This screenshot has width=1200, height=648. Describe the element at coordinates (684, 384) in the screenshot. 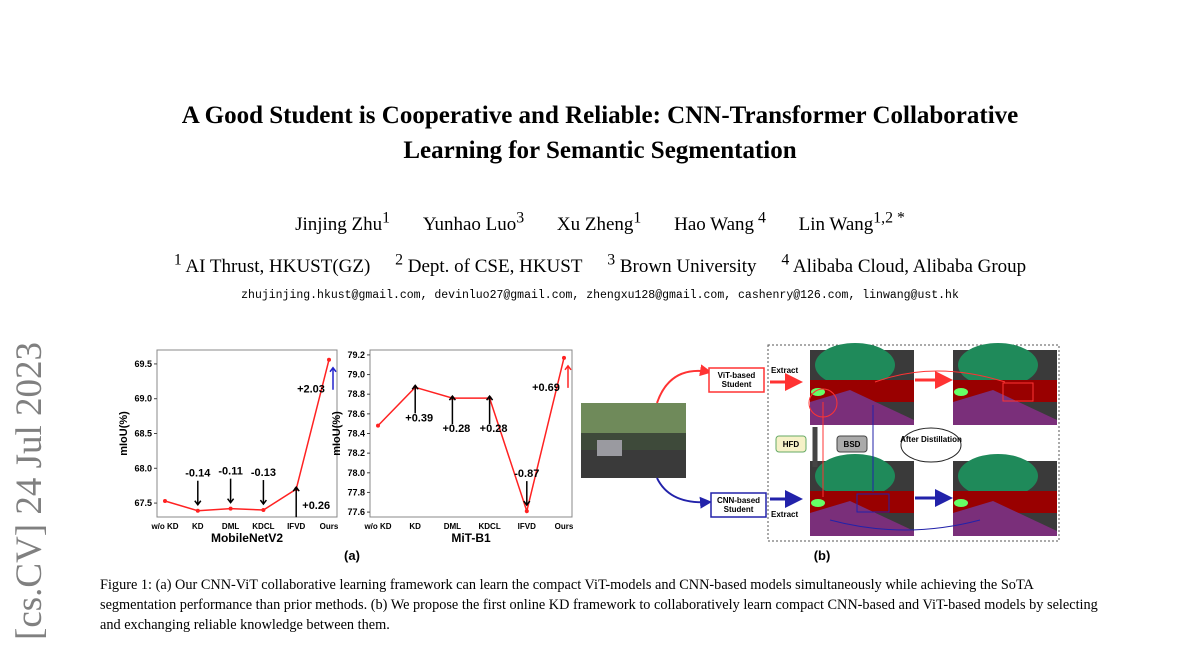

I see `arrow-to-vit` at that location.